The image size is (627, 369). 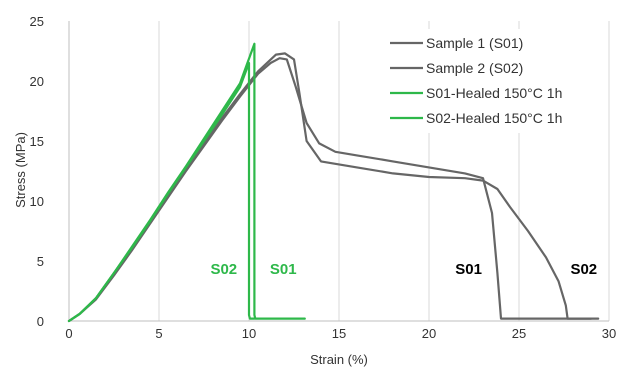 I want to click on x-tick-label: 15, so click(x=339, y=333).